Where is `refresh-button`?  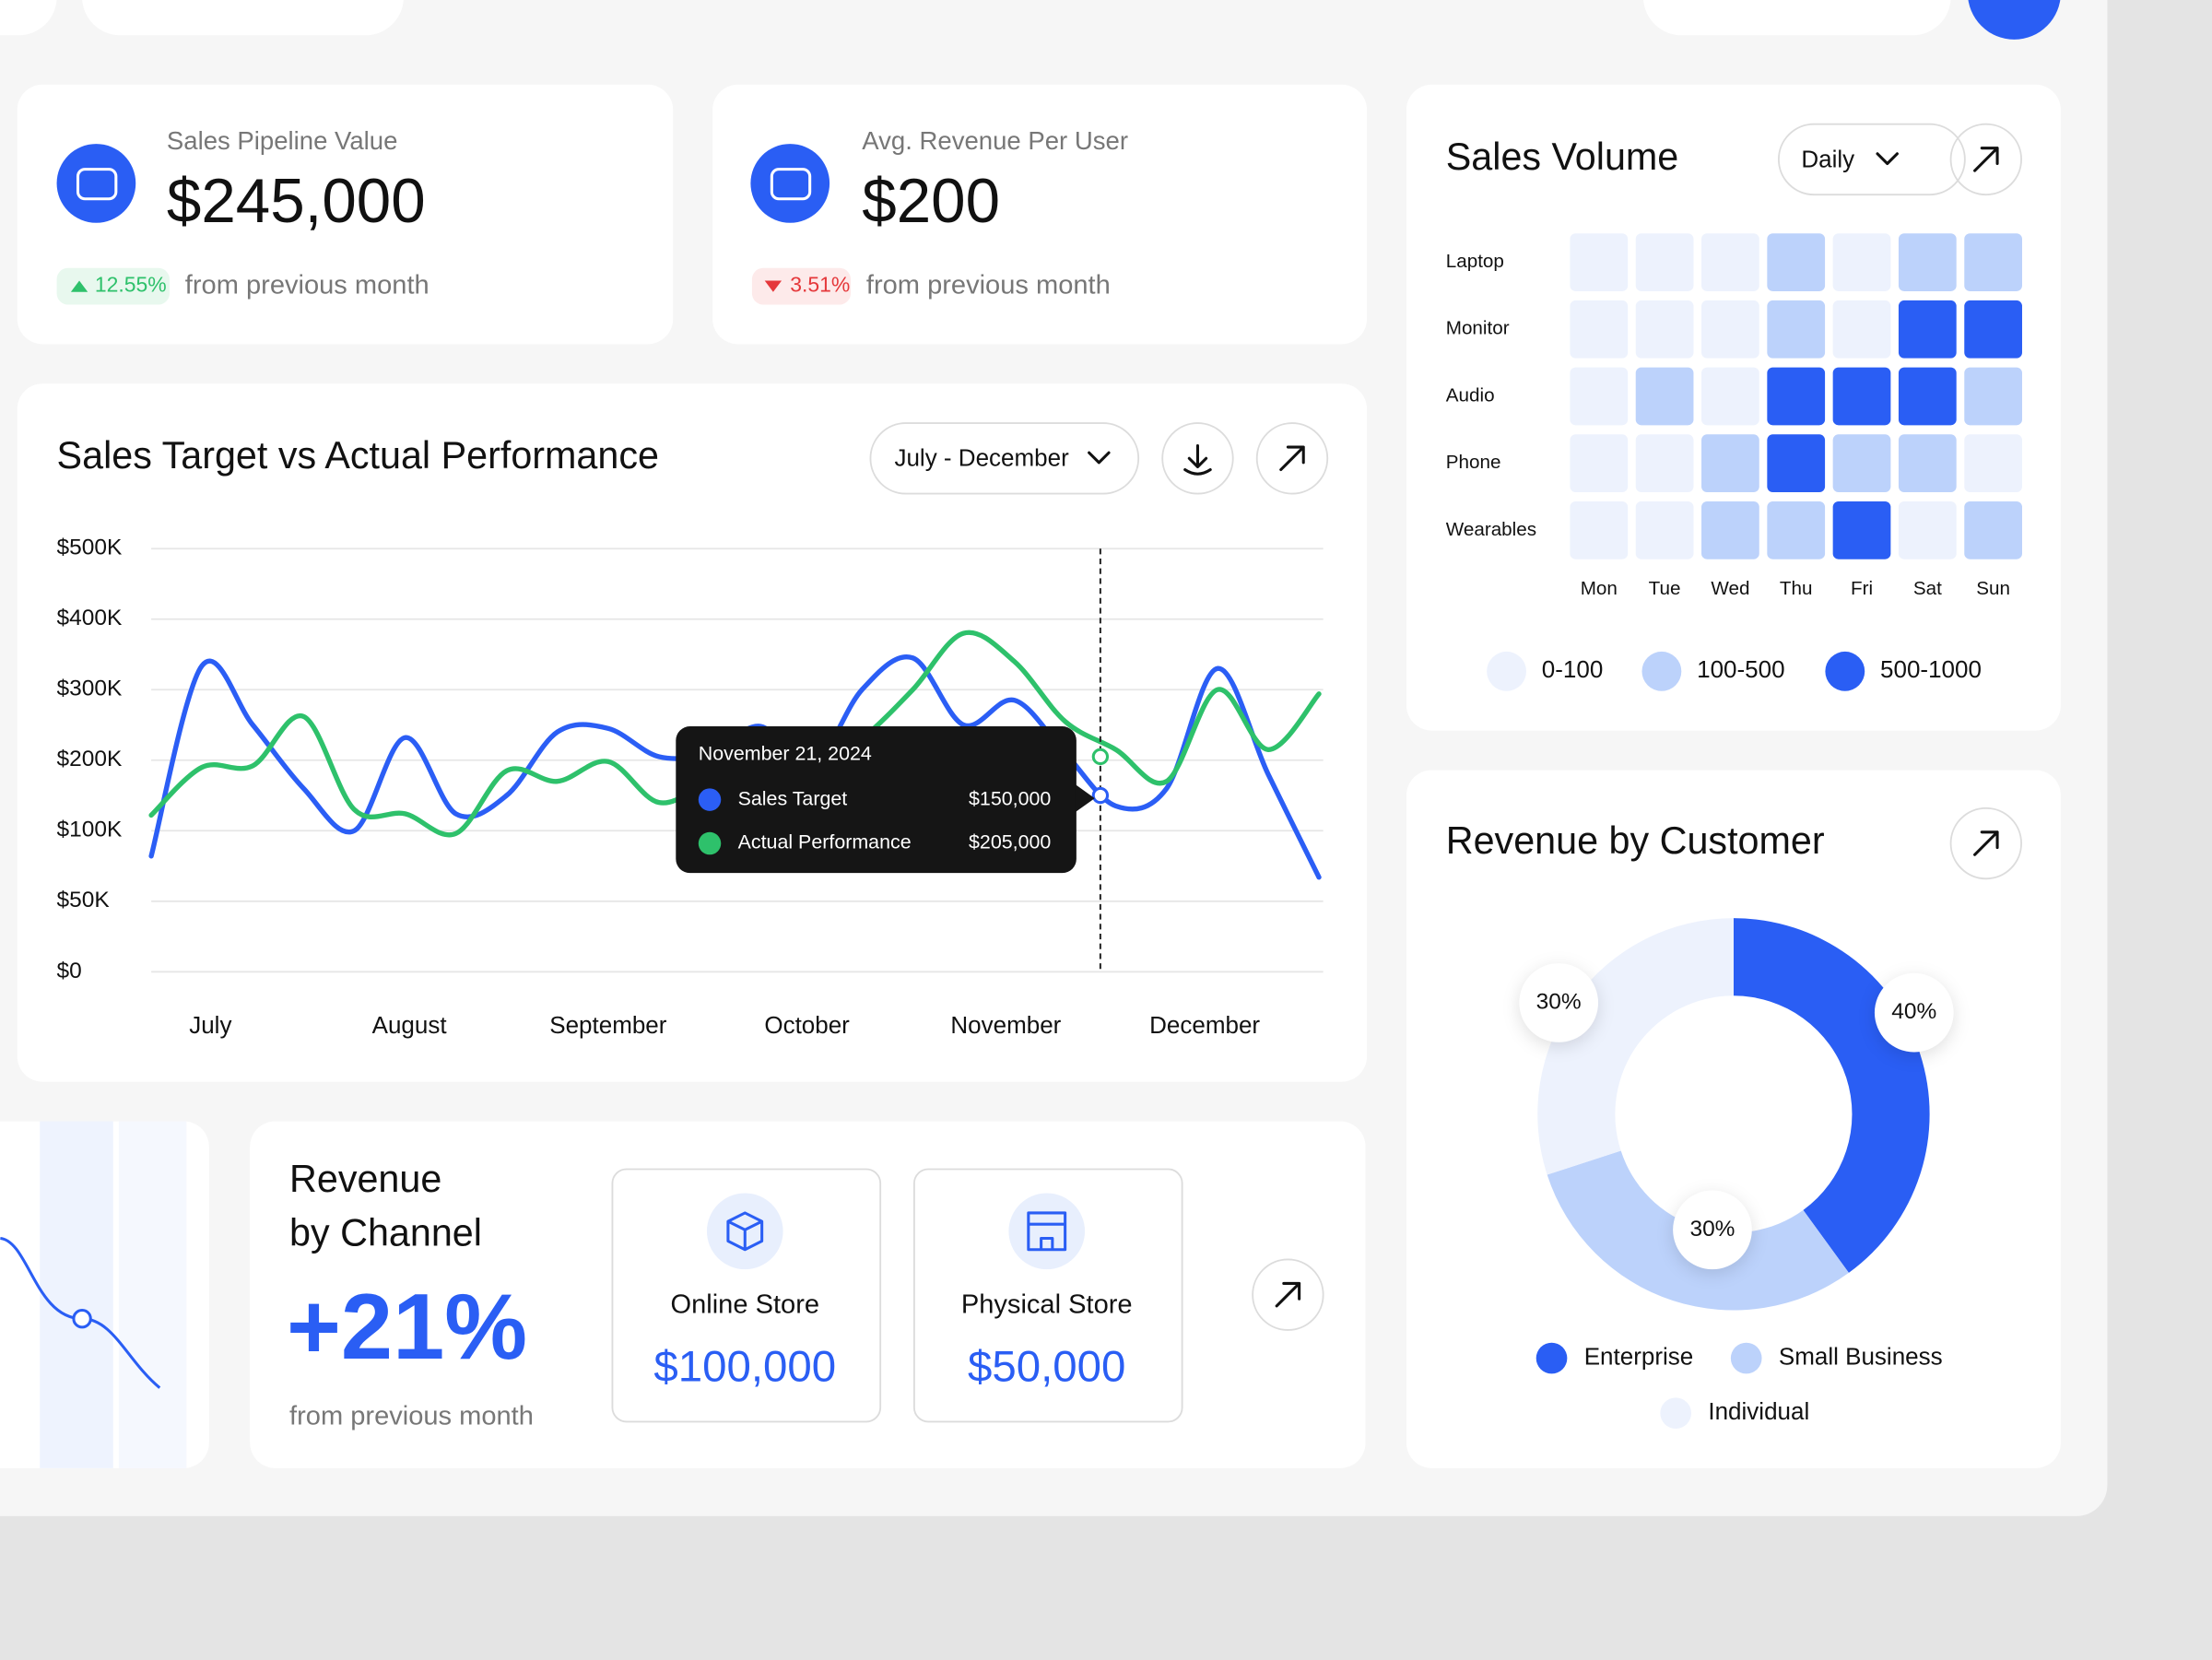
refresh-button is located at coordinates (2014, 20).